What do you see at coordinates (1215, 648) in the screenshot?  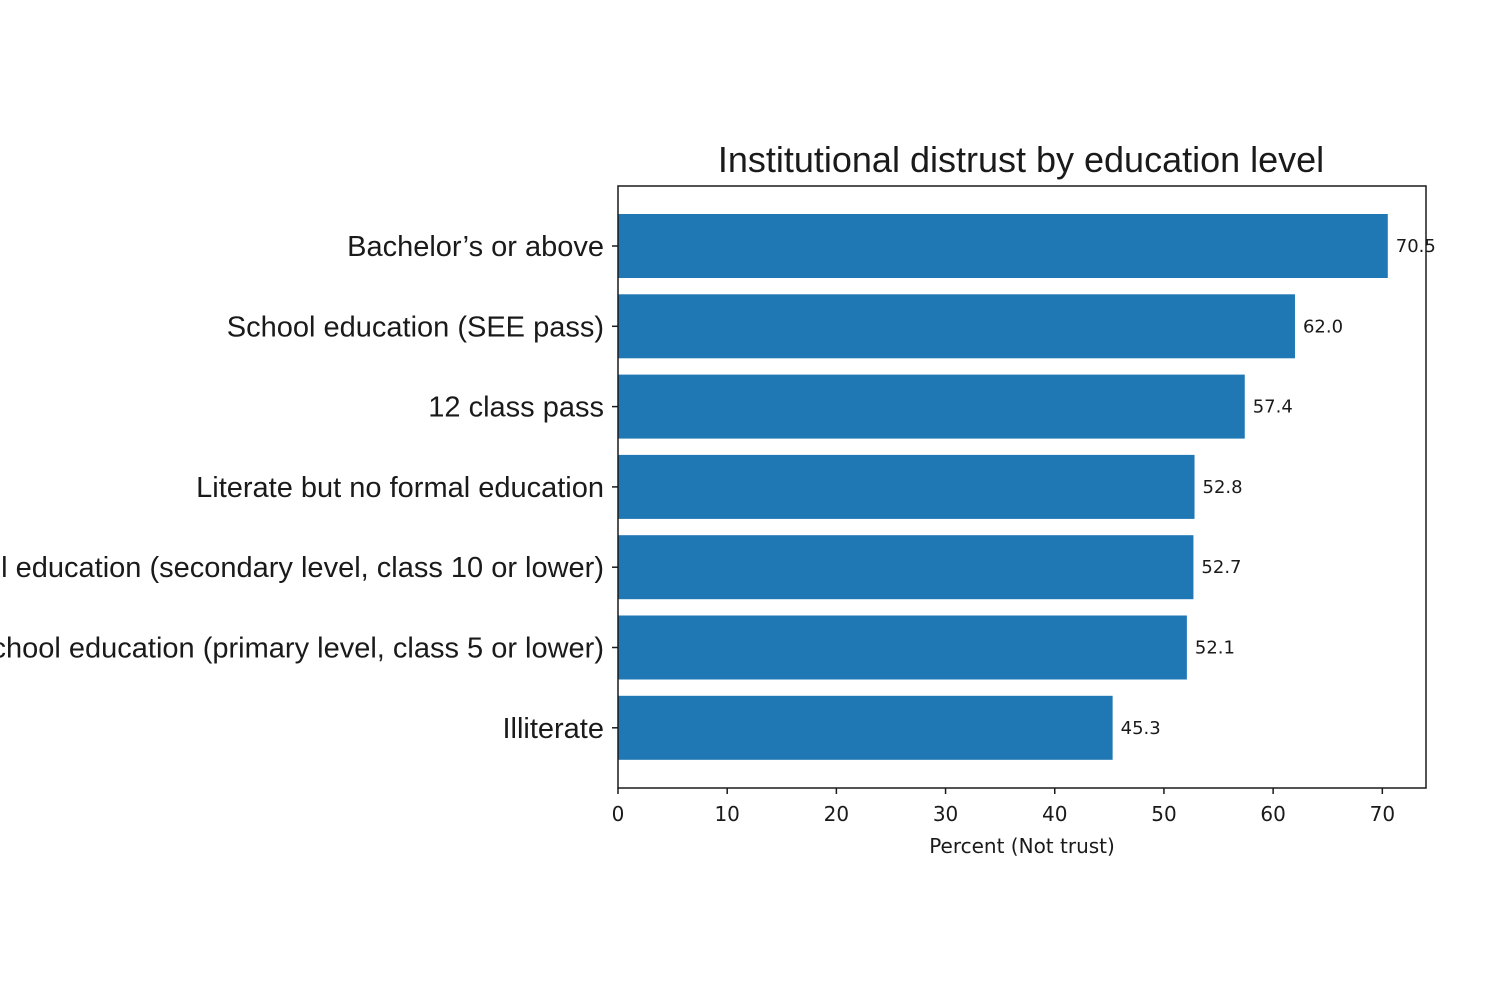 I see `data-label: 52.1` at bounding box center [1215, 648].